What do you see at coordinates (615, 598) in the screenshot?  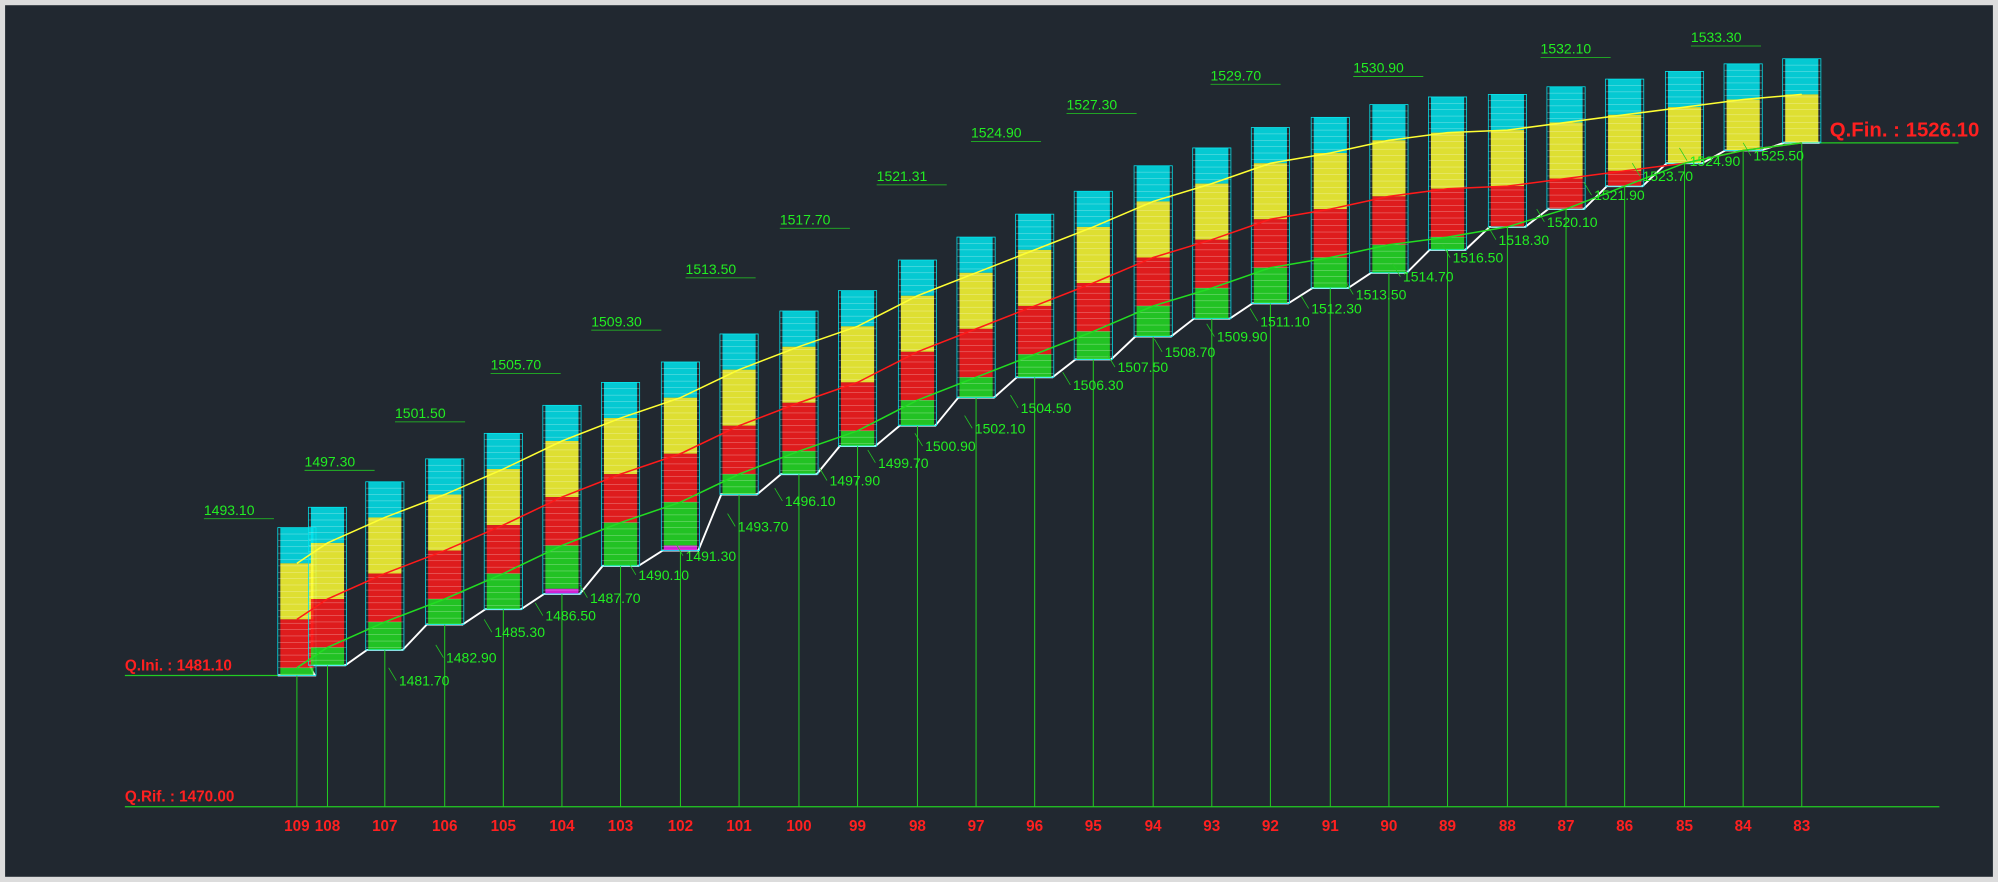 I see `bottom-elevation: 1487.70` at bounding box center [615, 598].